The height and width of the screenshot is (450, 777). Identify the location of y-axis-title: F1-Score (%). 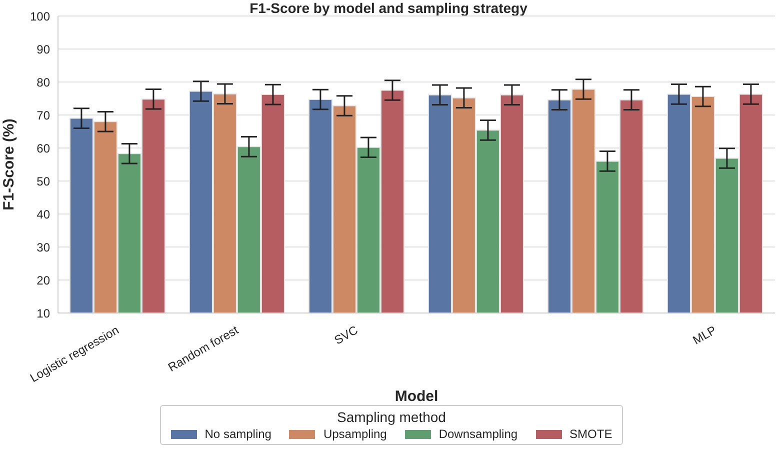
(9, 164).